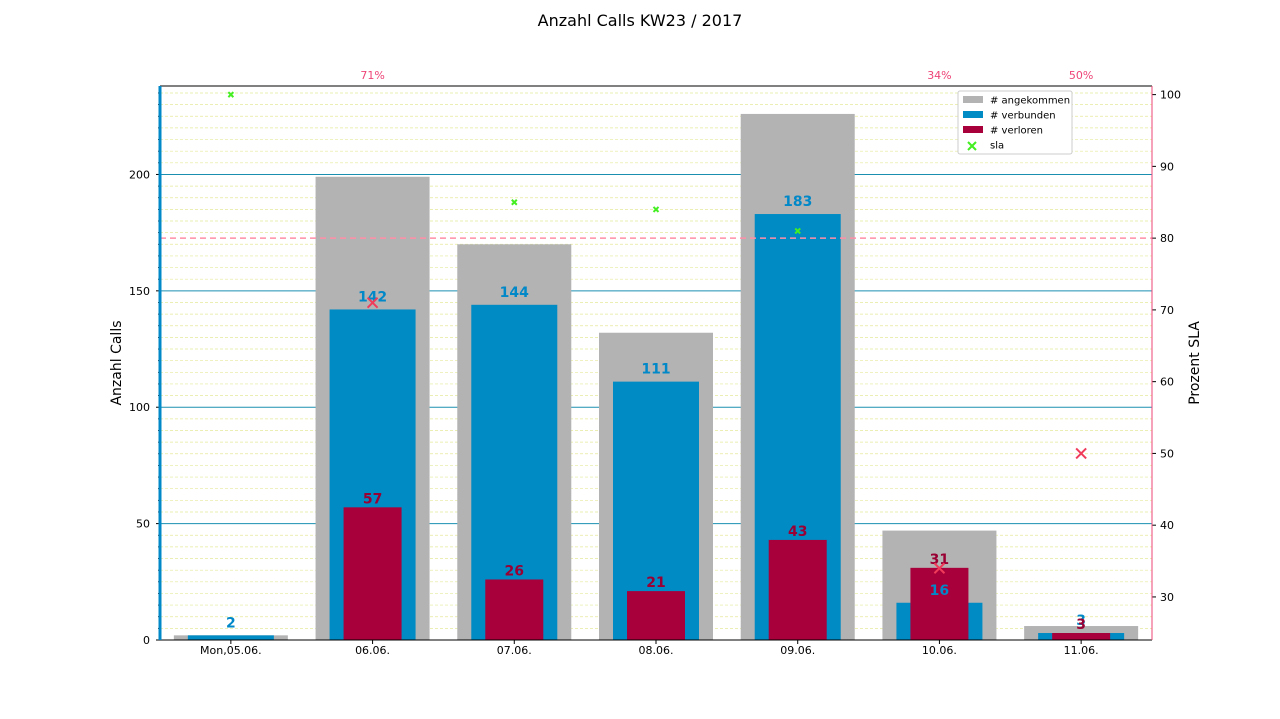 The height and width of the screenshot is (719, 1280). I want to click on legend: # angekommen # verbunden # verloren sla, so click(1015, 122).